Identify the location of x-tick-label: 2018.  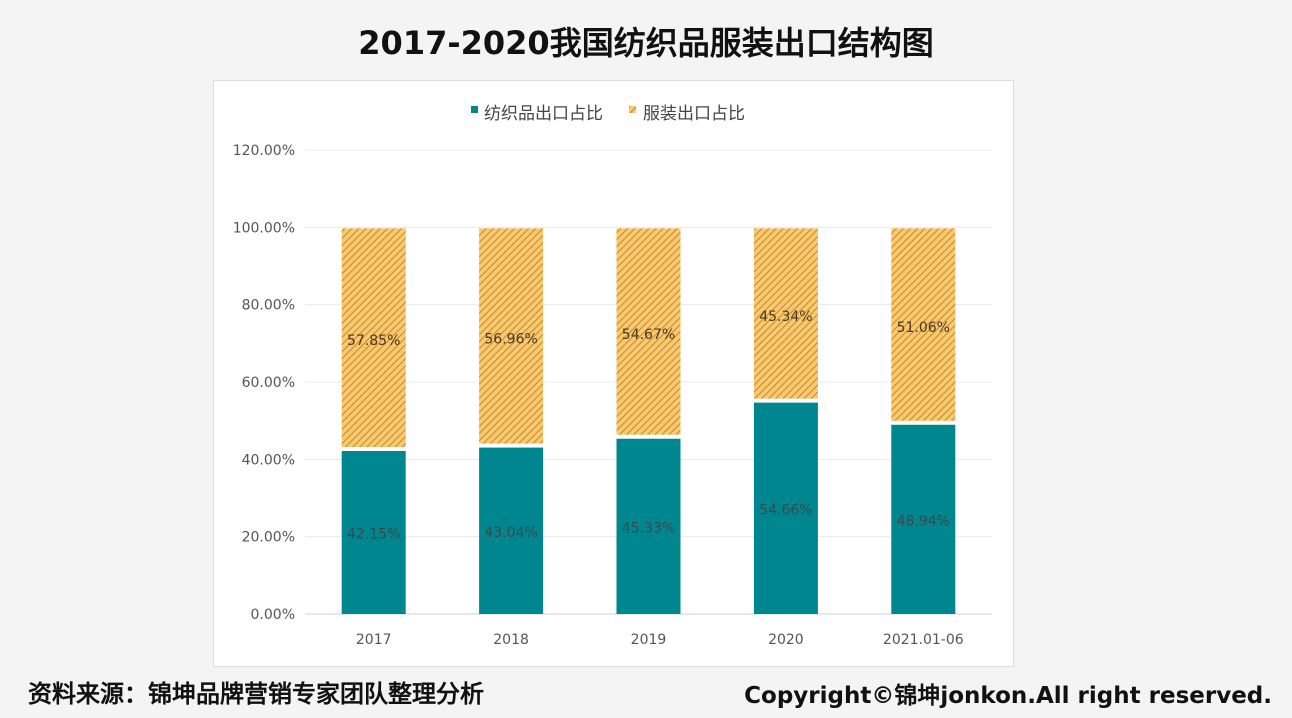
(511, 640).